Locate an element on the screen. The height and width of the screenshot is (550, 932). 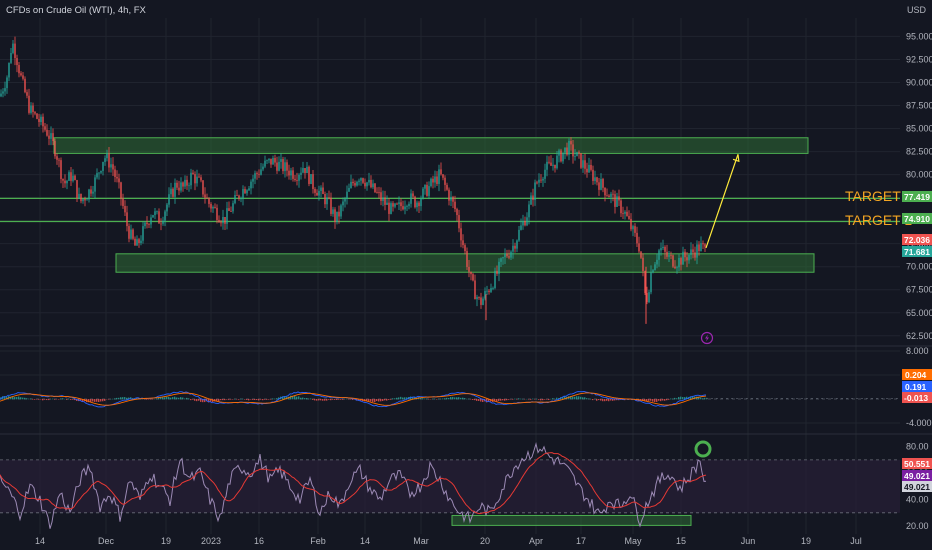
price-tag-prev: 71.681 is located at coordinates (917, 251).